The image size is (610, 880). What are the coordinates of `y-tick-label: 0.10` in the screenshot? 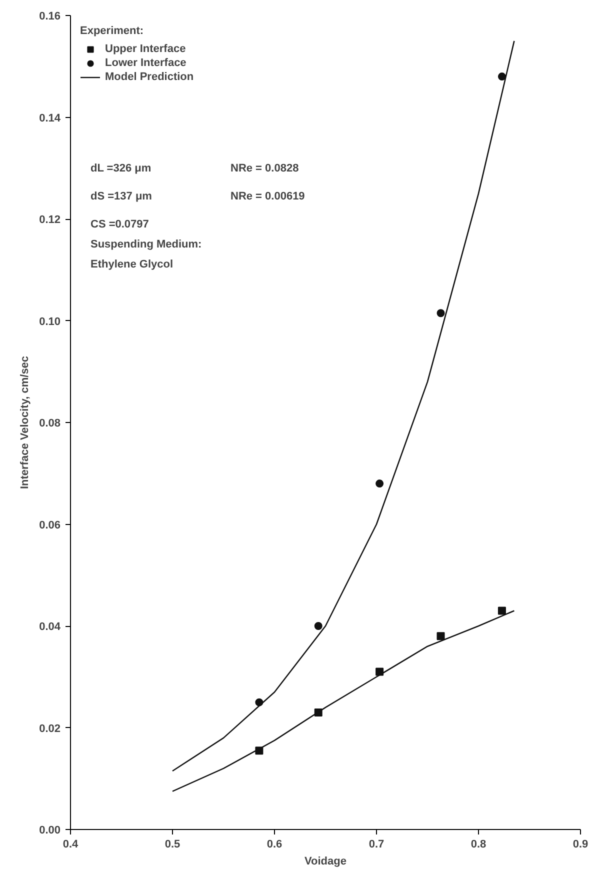 It's located at (50, 322).